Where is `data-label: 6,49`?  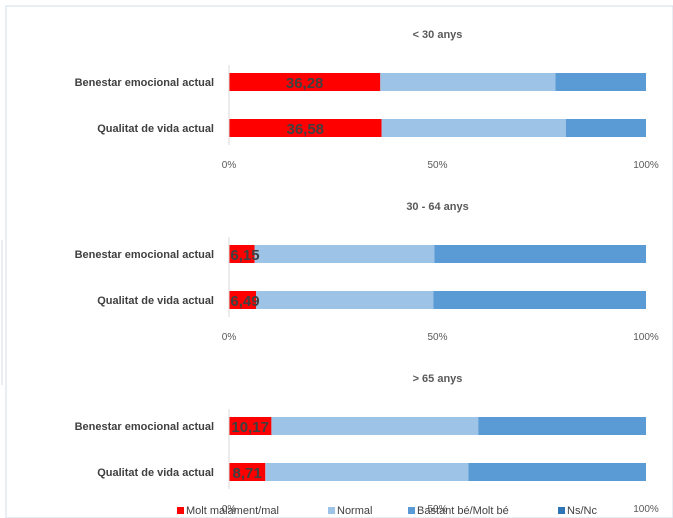 data-label: 6,49 is located at coordinates (244, 301).